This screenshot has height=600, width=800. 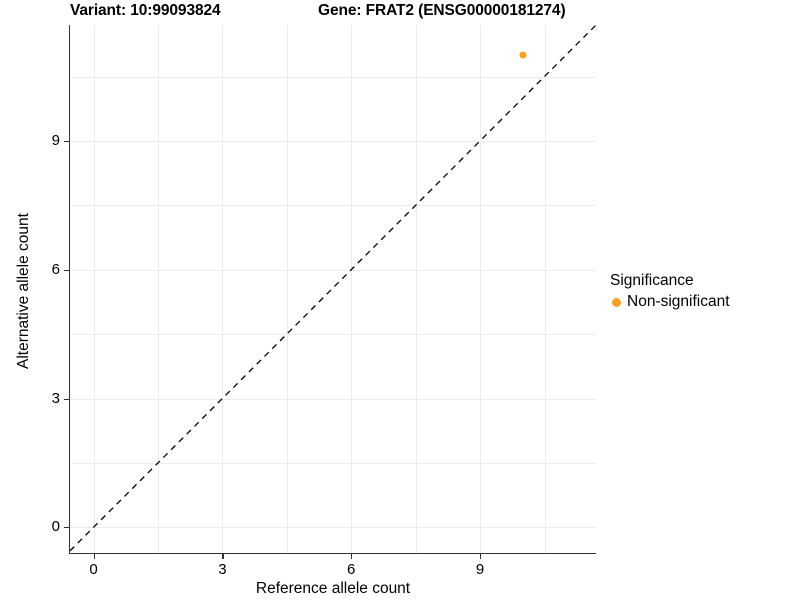 What do you see at coordinates (332, 554) in the screenshot?
I see `x-axis-line` at bounding box center [332, 554].